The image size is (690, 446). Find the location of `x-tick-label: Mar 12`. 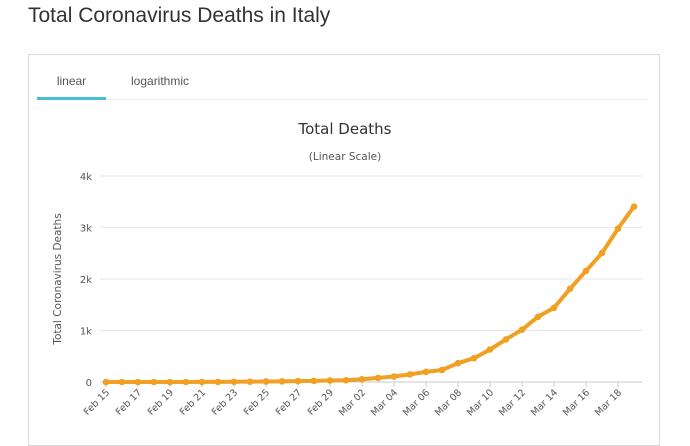

x-tick-label: Mar 12 is located at coordinates (512, 402).